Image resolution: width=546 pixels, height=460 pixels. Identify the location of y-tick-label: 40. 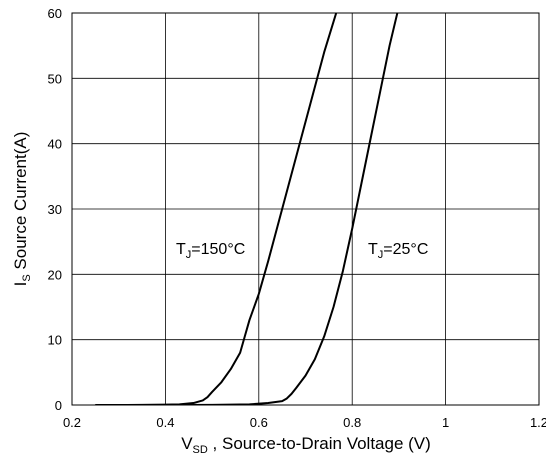
(55, 144).